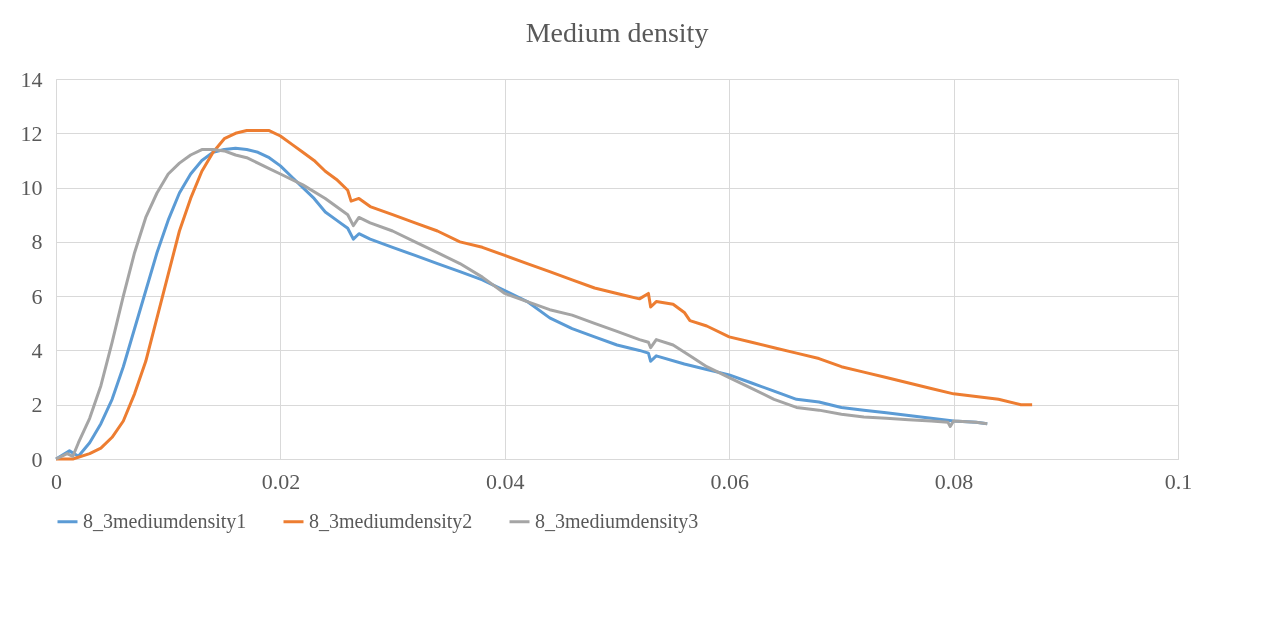 This screenshot has width=1265, height=631. What do you see at coordinates (31, 79) in the screenshot?
I see `y-tick-label: 14` at bounding box center [31, 79].